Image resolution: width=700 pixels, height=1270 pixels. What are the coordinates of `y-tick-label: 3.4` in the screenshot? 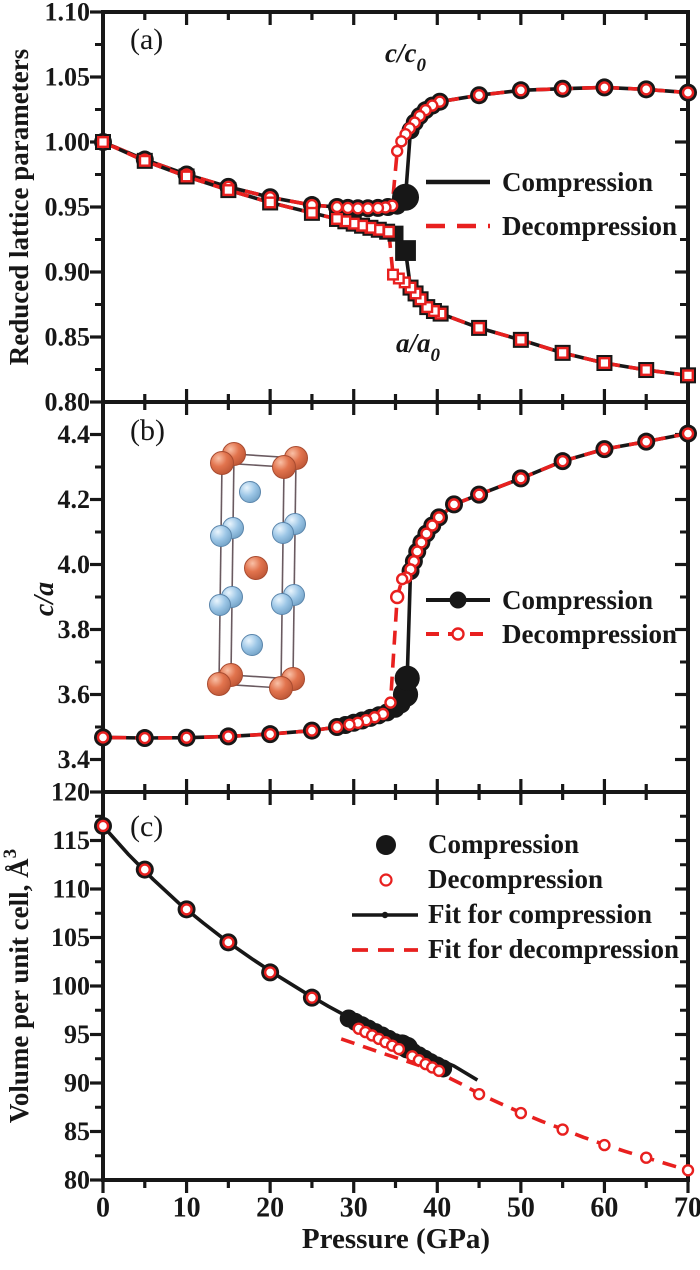 It's located at (74, 759).